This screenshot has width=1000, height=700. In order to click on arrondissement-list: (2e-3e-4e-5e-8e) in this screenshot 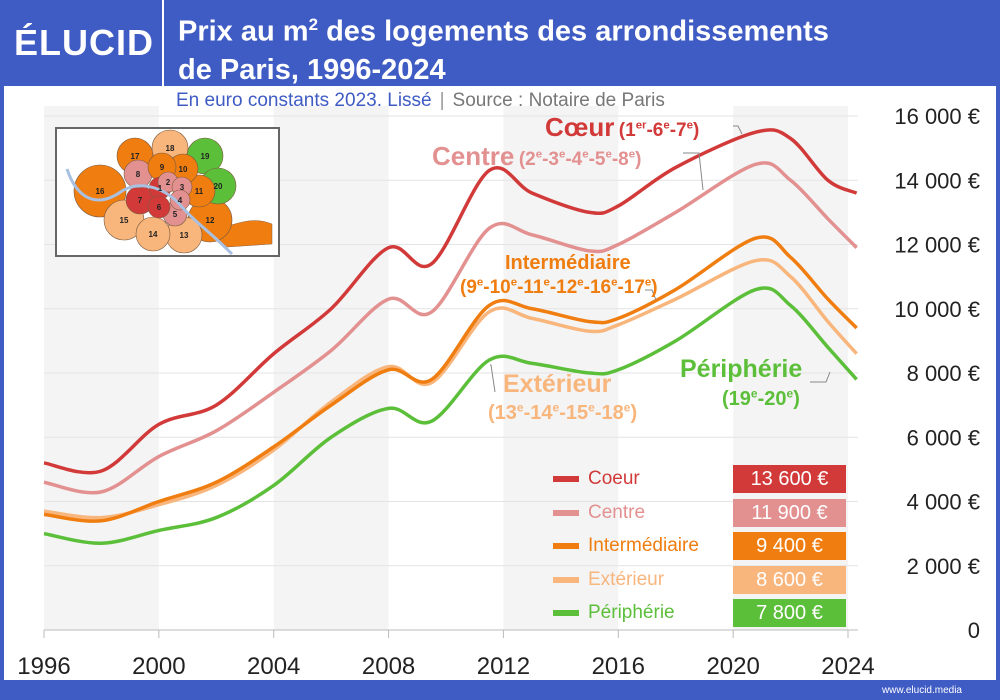, I will do `click(580, 159)`.